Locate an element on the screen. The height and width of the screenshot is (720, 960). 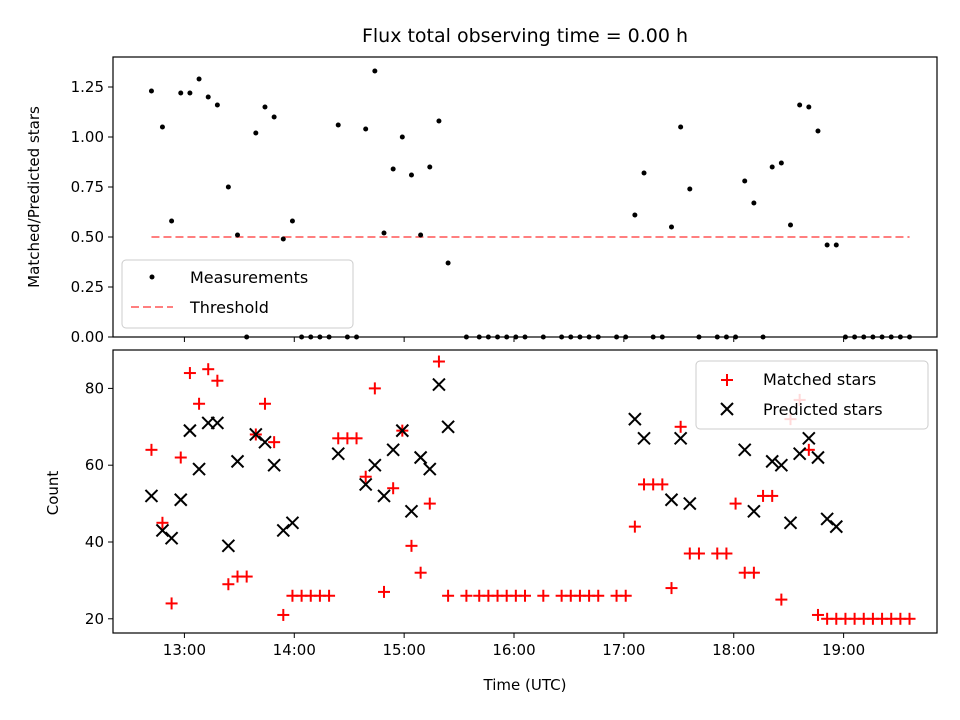
legend-label-predicted: Predicted stars is located at coordinates (823, 409).